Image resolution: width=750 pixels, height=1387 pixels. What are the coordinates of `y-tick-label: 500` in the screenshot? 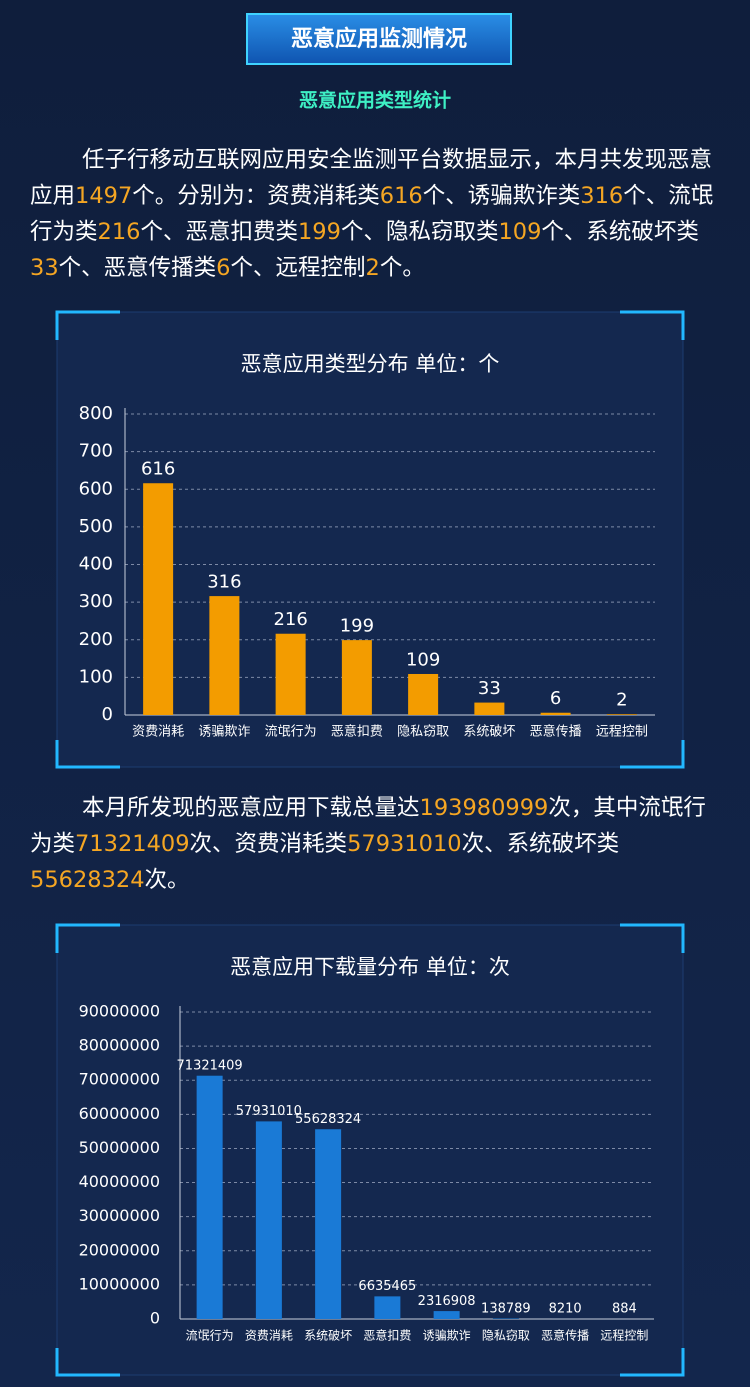 It's located at (96, 526).